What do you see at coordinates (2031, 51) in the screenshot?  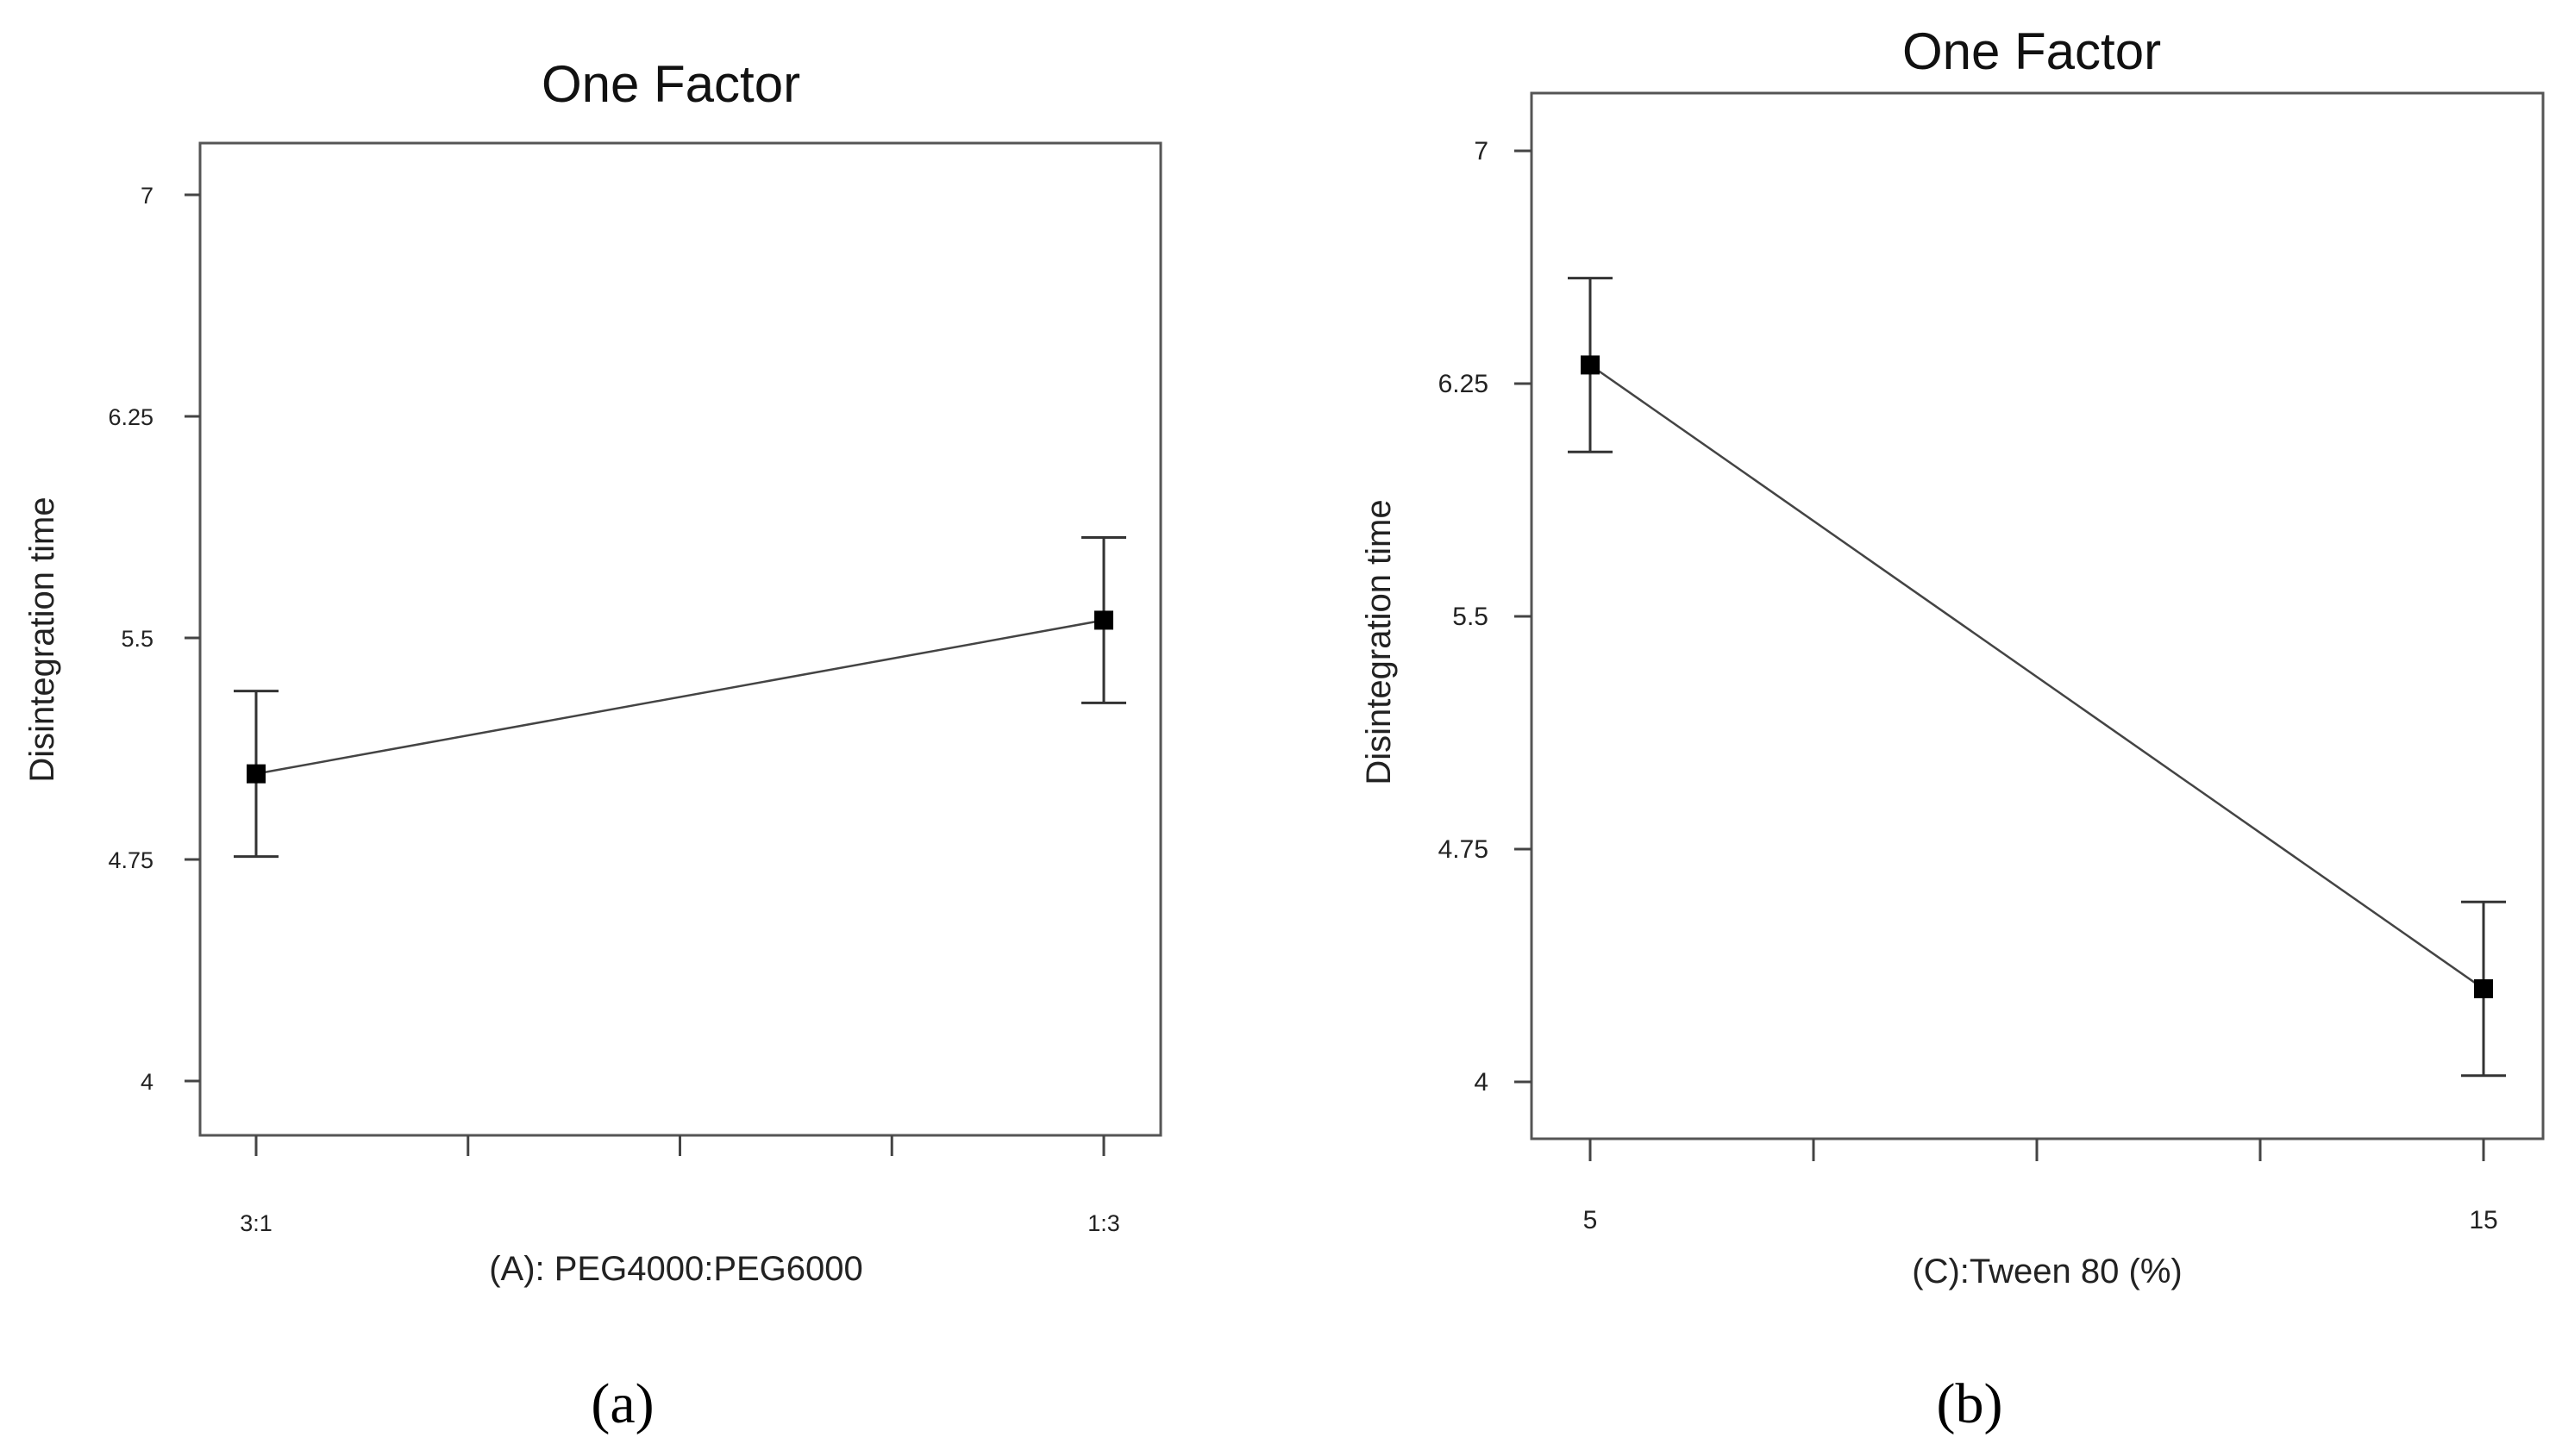 I see `chart-b-title: One Factor` at bounding box center [2031, 51].